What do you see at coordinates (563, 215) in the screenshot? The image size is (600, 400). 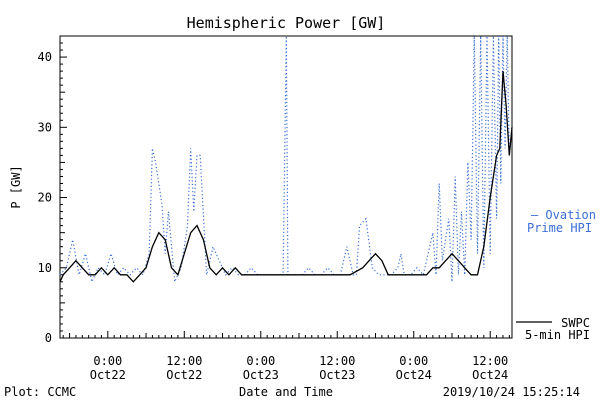 I see `legend-ovation-line1: — Ovation` at bounding box center [563, 215].